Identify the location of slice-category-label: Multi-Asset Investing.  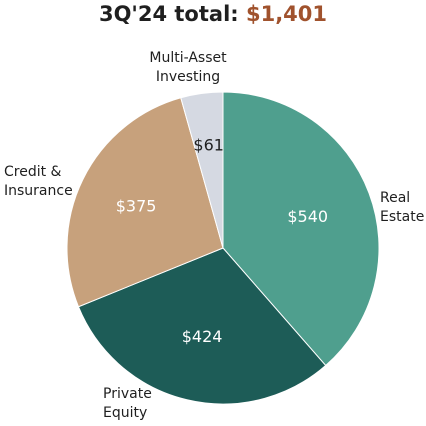
(188, 67).